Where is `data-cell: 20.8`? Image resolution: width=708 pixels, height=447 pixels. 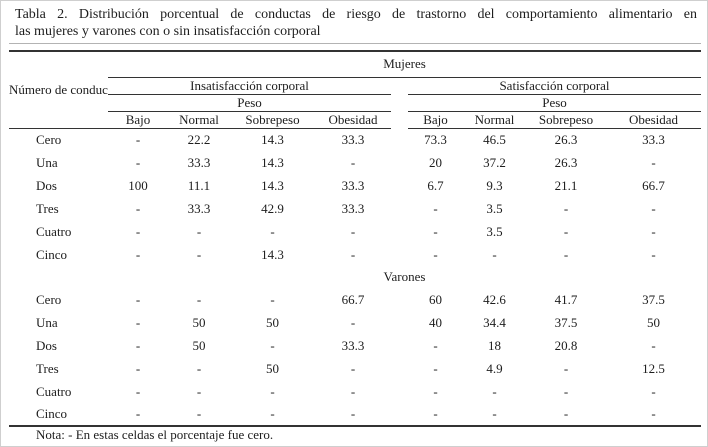 data-cell: 20.8 is located at coordinates (566, 345).